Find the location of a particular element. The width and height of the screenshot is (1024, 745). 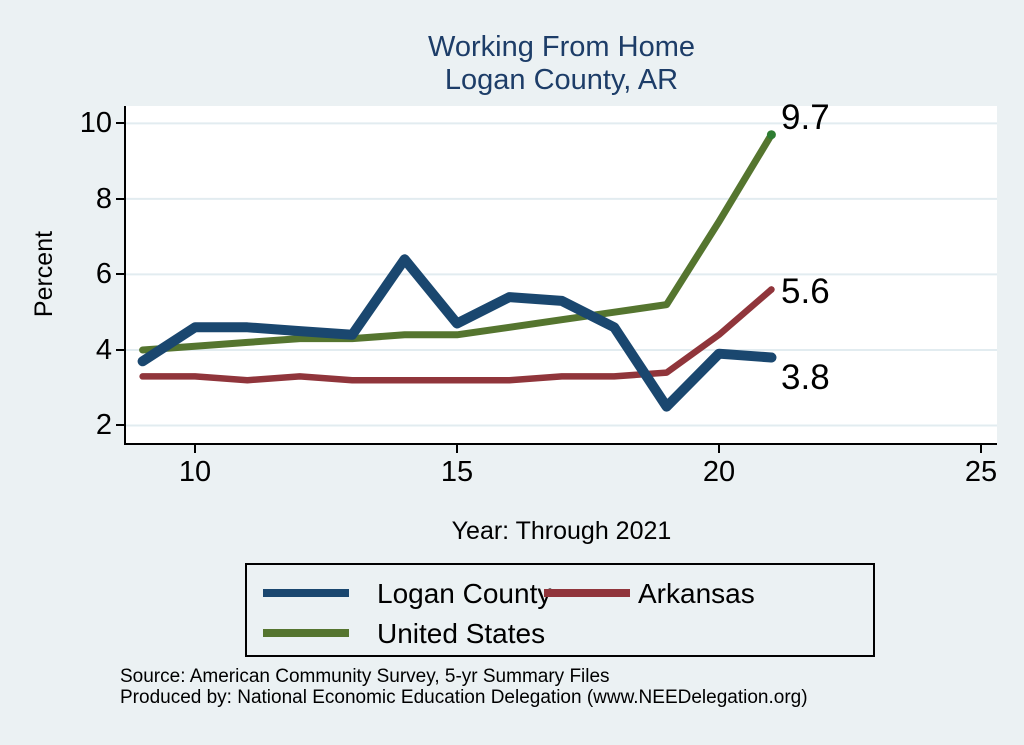

series-line-arkansas is located at coordinates (457, 335).